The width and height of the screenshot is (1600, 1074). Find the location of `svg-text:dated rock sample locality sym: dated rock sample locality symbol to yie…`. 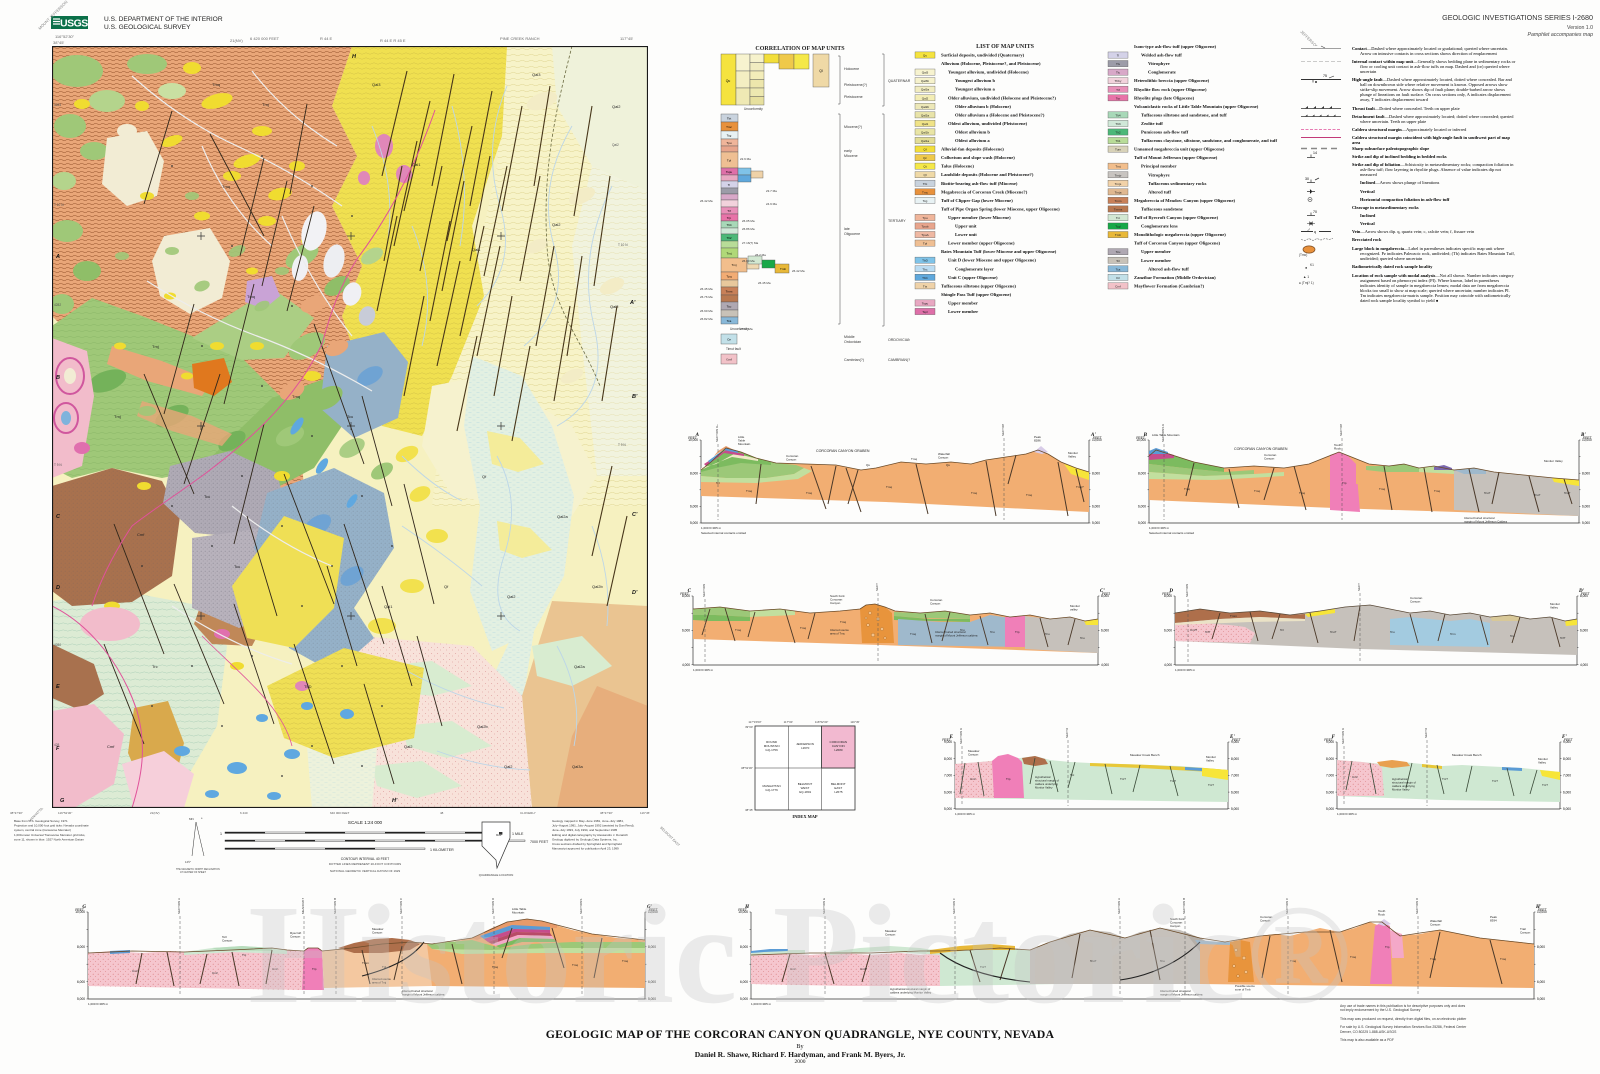

svg-text:dated rock sample locality sym: dated rock sample locality symbol to yie… is located at coordinates (1399, 300).